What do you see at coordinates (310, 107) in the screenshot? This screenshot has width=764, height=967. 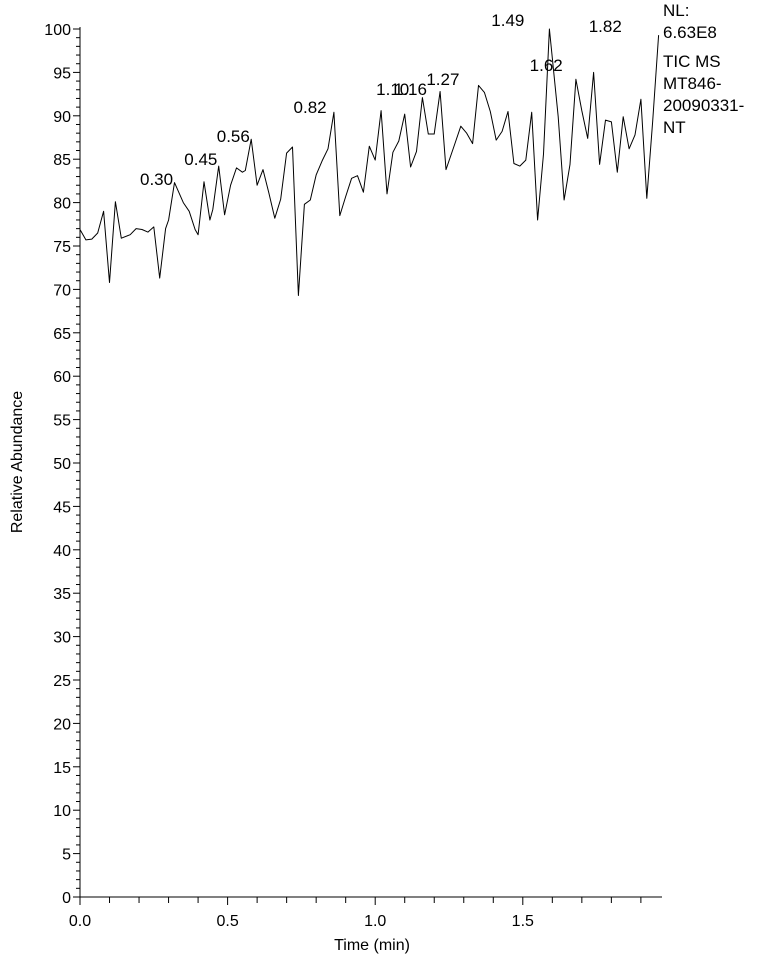 I see `peak-label: 0.82` at bounding box center [310, 107].